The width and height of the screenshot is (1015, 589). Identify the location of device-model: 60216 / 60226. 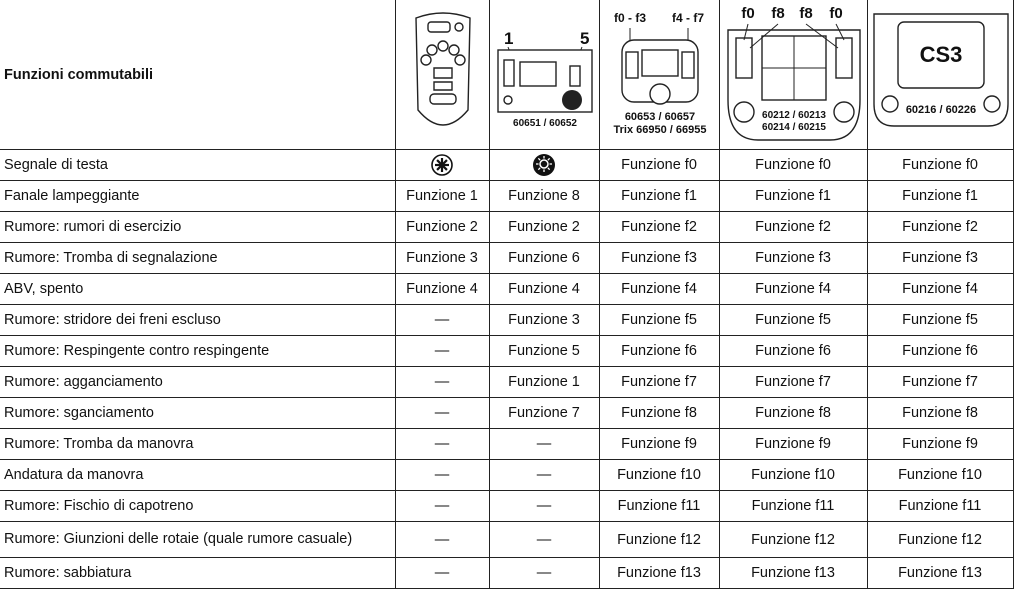
(940, 110).